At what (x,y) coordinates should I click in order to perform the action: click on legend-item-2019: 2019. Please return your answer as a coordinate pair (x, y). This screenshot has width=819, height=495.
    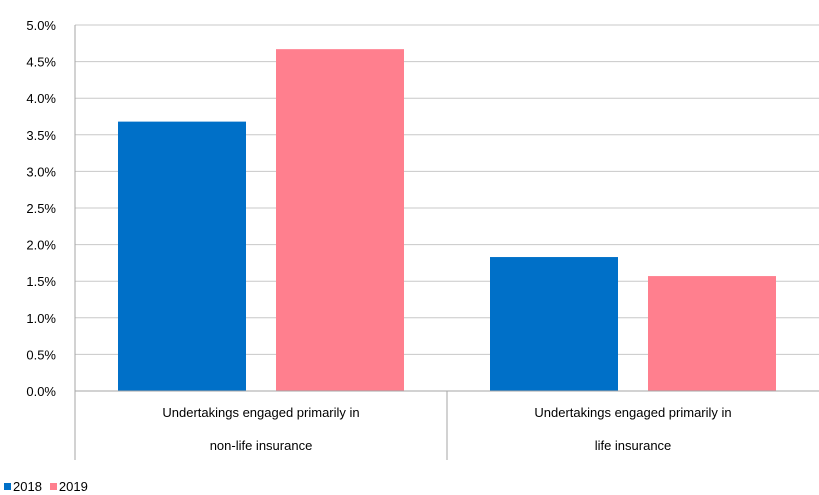
    Looking at the image, I should click on (68, 486).